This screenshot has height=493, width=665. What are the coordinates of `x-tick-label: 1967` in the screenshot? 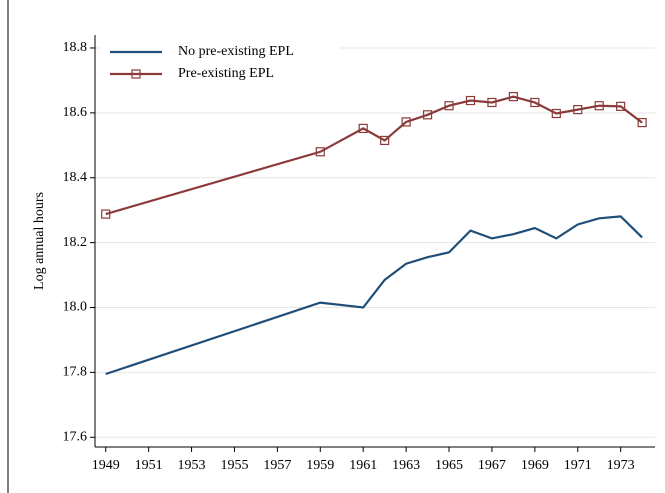 It's located at (492, 465).